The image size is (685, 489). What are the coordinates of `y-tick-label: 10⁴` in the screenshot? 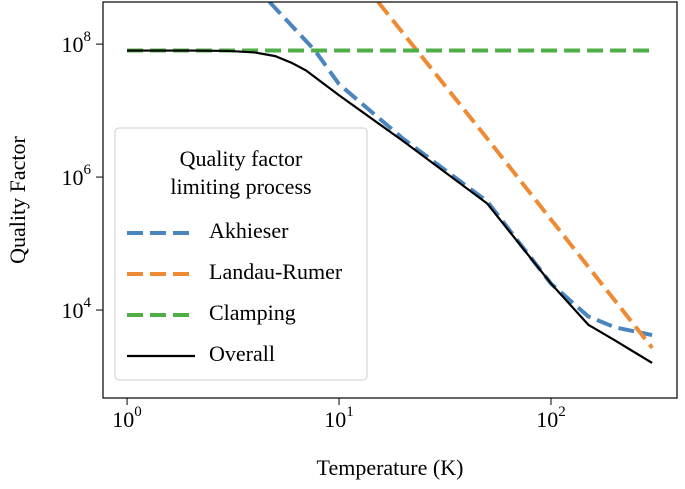 It's located at (77, 309).